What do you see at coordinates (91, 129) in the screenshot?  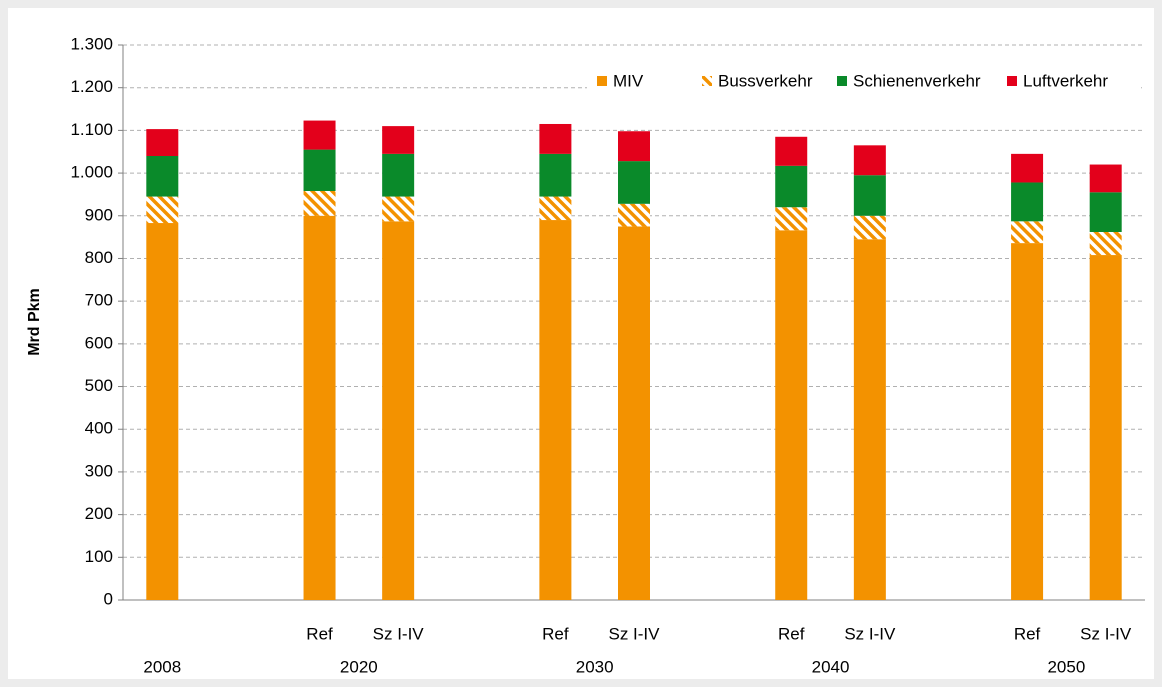 I see `y-tick-label: 1.100` at bounding box center [91, 129].